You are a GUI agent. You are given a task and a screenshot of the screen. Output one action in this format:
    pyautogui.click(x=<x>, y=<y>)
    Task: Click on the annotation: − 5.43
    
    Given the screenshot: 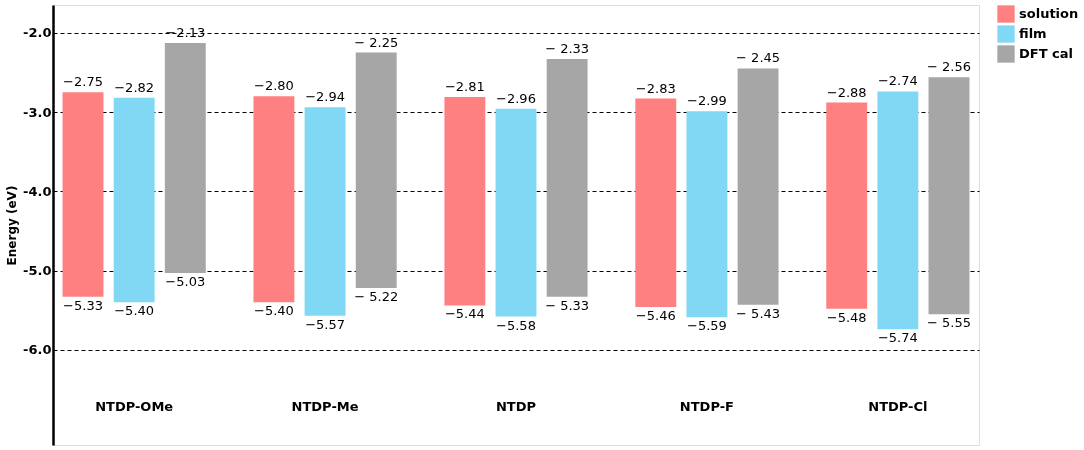 What is the action you would take?
    pyautogui.click(x=758, y=313)
    